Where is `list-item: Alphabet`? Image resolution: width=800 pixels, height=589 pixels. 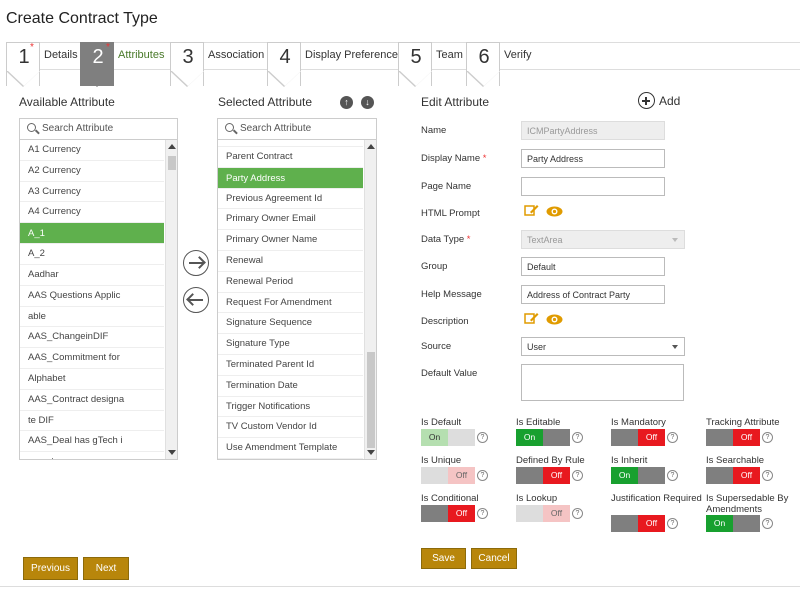 list-item: Alphabet is located at coordinates (92, 379).